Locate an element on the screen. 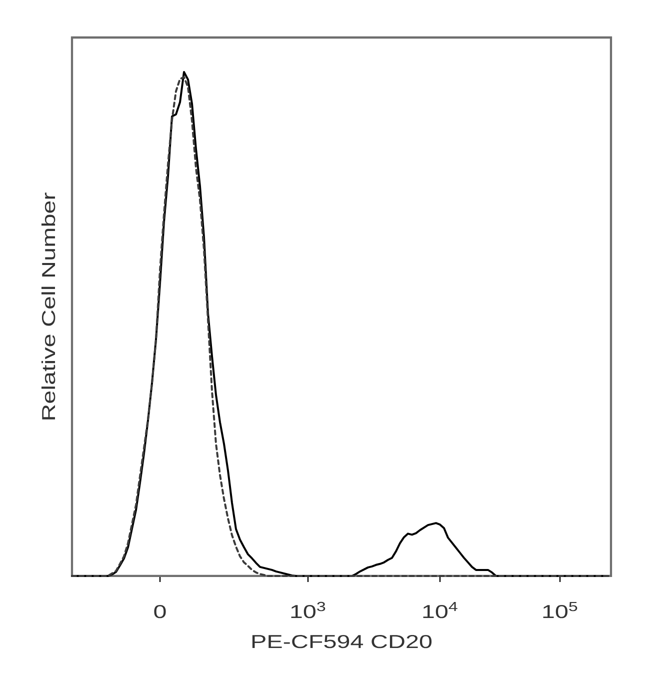  x-tick-label: 0 is located at coordinates (160, 611).